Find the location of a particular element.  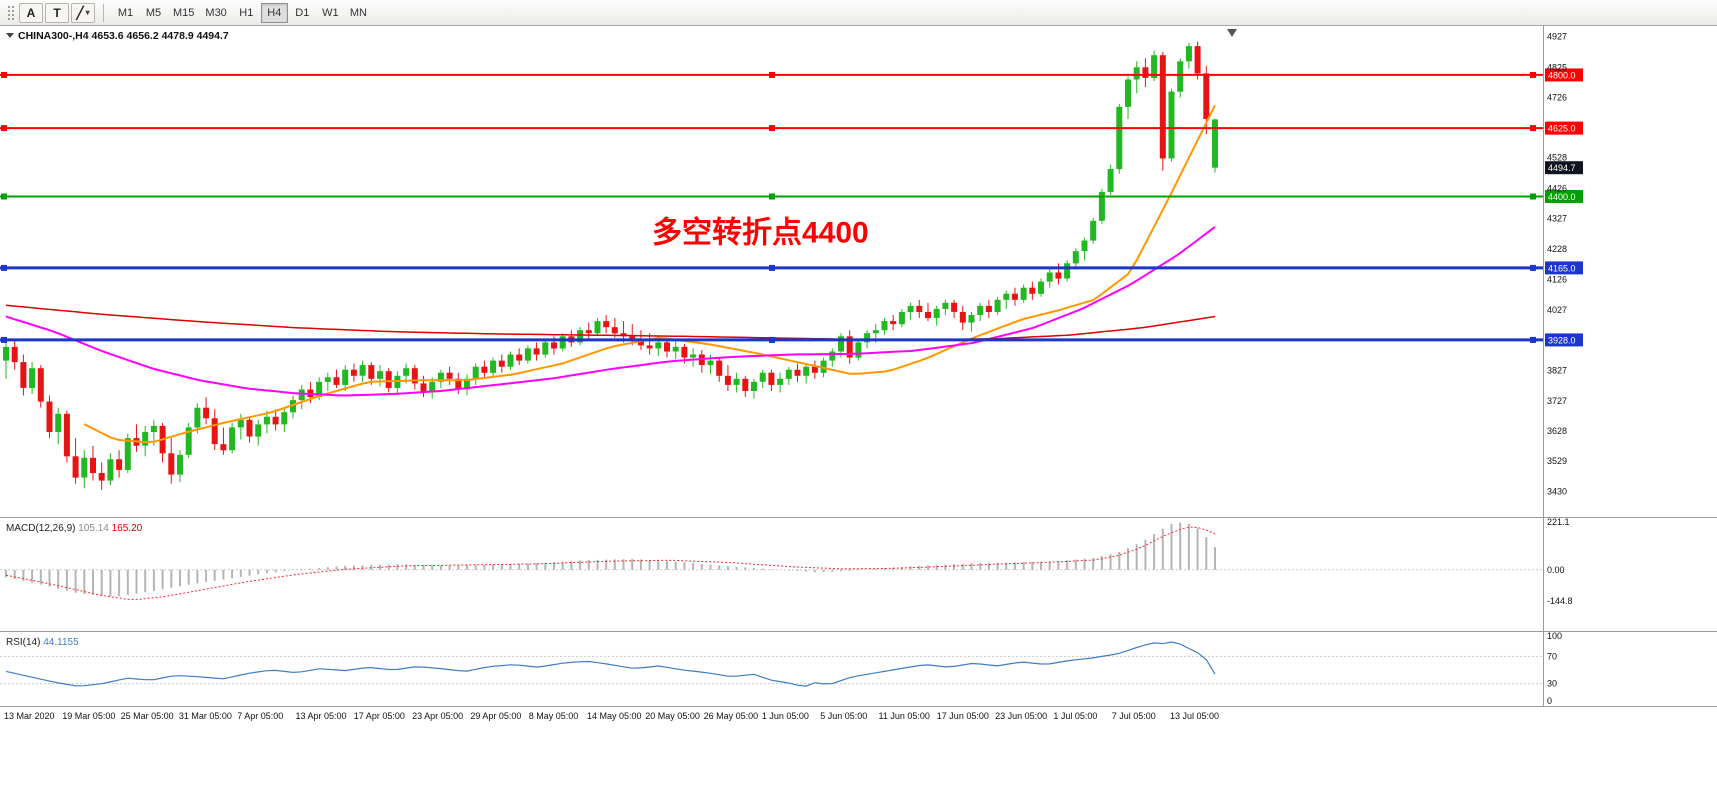

timeframe-button-d1: D1 is located at coordinates (302, 13).